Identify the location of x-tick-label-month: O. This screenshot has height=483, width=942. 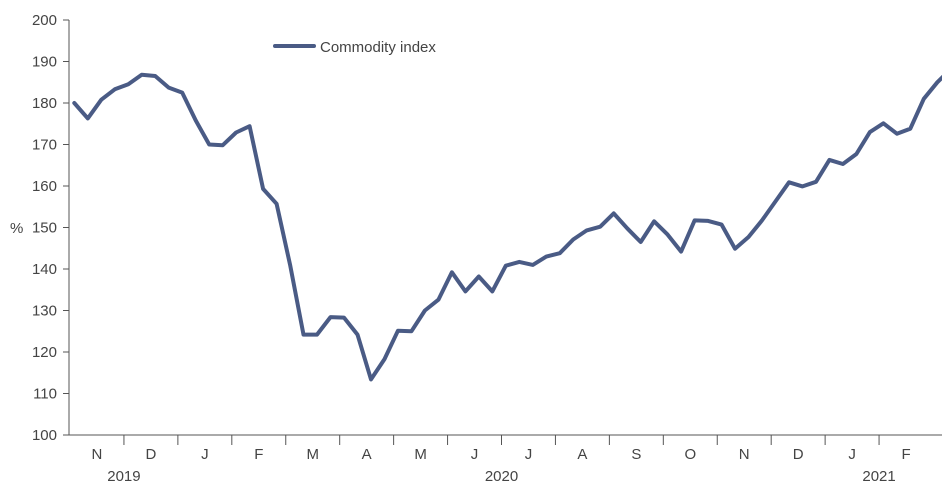
(690, 454).